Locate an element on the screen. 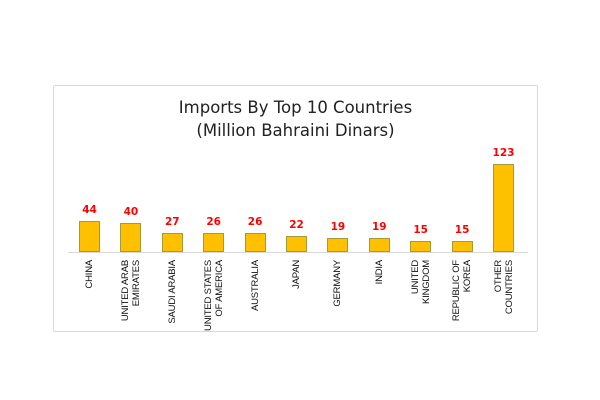  category-label: UNITED ARAB EMIRATES is located at coordinates (131, 295).